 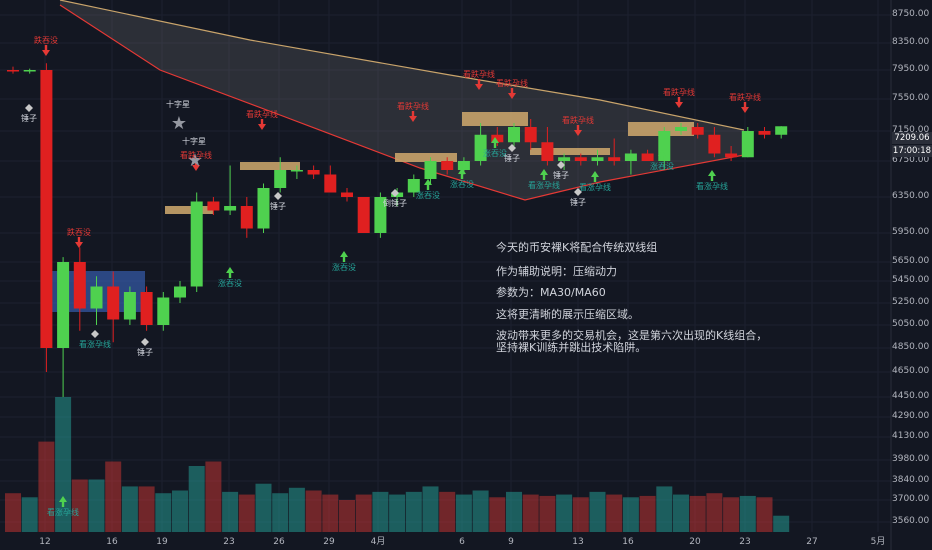 What do you see at coordinates (462, 542) in the screenshot?
I see `time-tick-label: 6` at bounding box center [462, 542].